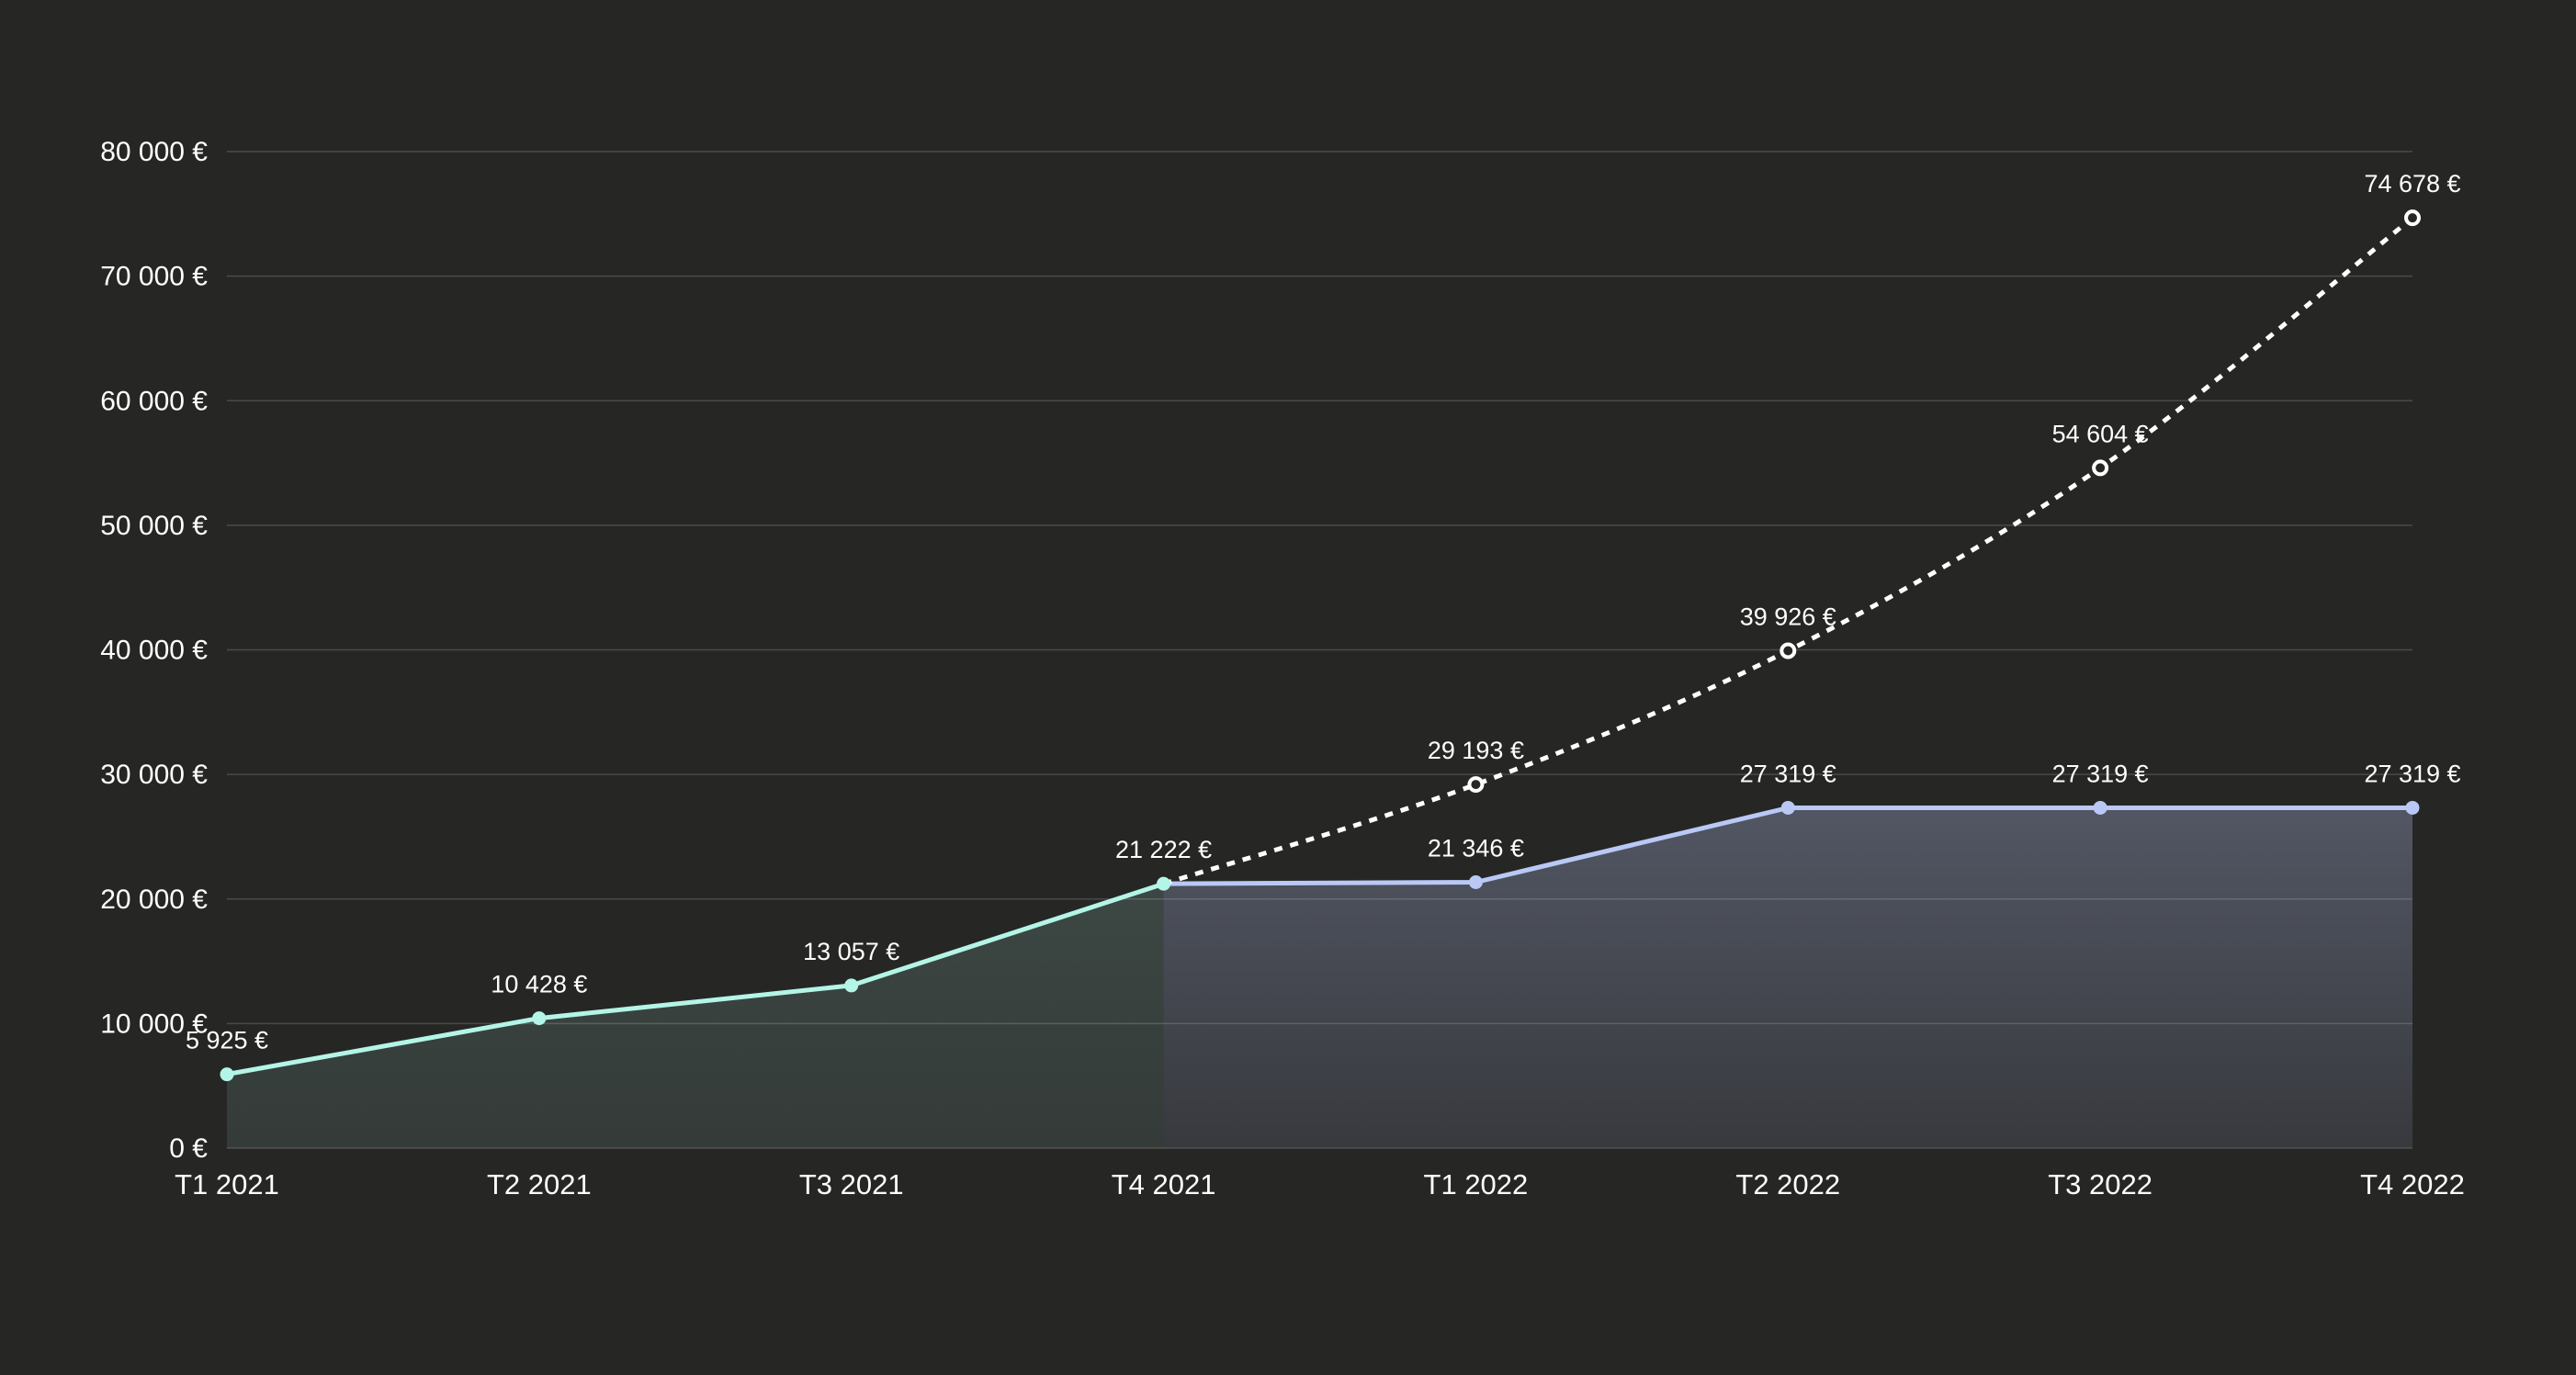 The width and height of the screenshot is (2576, 1375). What do you see at coordinates (1788, 617) in the screenshot?
I see `projection-data-label: 39 926 €` at bounding box center [1788, 617].